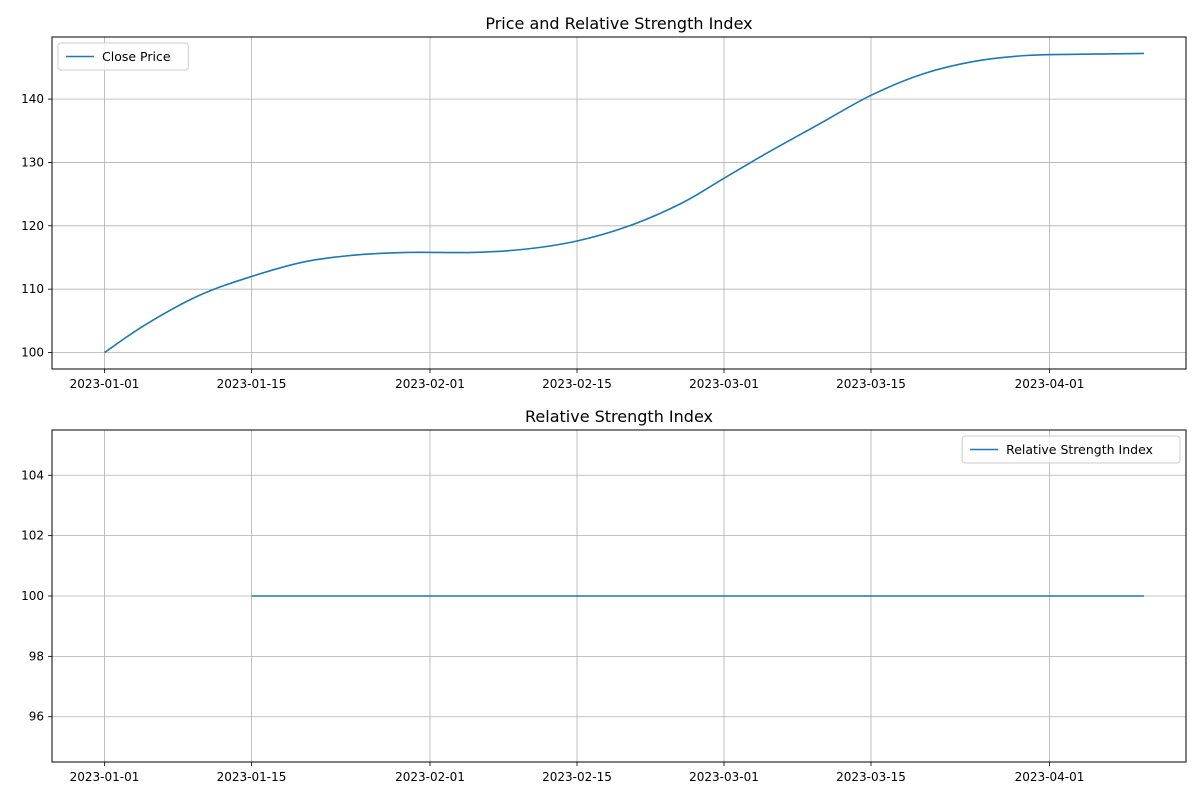 The width and height of the screenshot is (1200, 800). Describe the element at coordinates (32, 226) in the screenshot. I see `y-tick-label: 120` at that location.